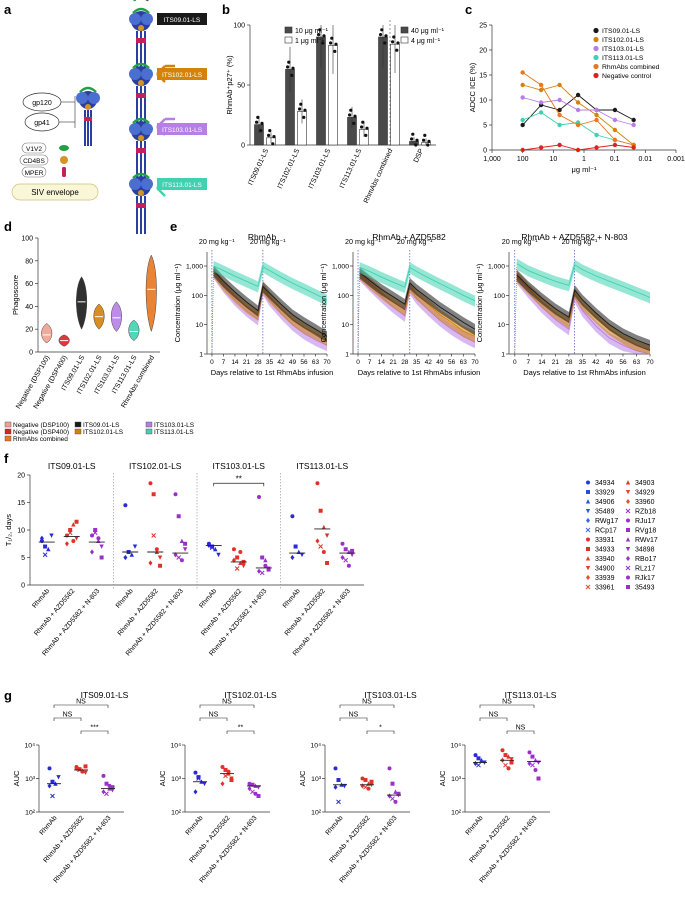 The image size is (685, 904). Describe the element at coordinates (485, 126) in the screenshot. I see `c-y-tick-label: 5` at that location.